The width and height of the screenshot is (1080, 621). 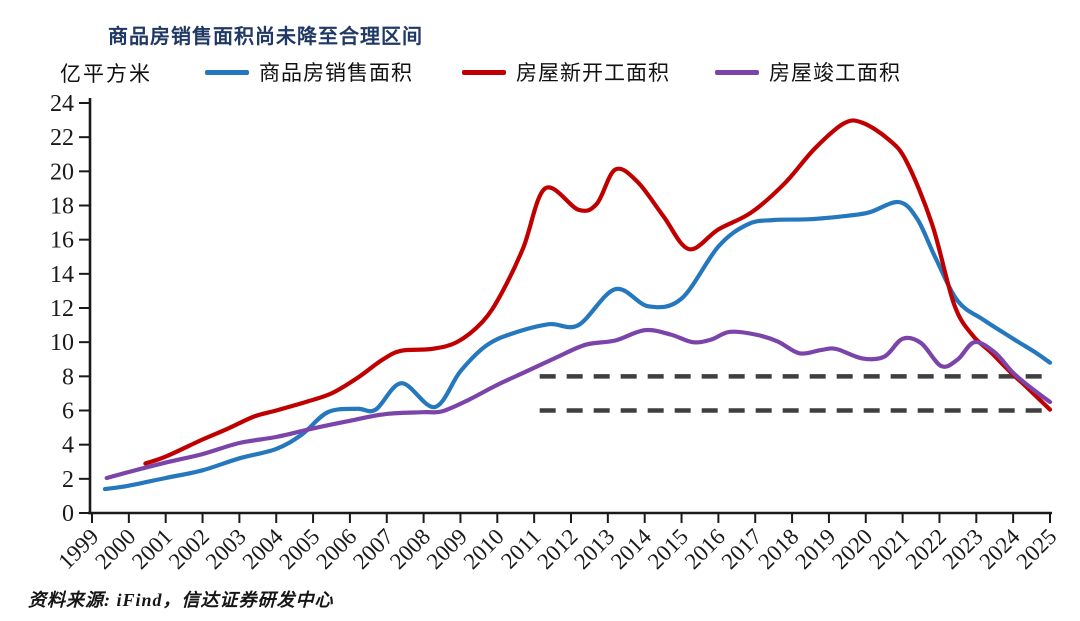 What do you see at coordinates (410, 549) in the screenshot?
I see `svg-text: 2008` at bounding box center [410, 549].